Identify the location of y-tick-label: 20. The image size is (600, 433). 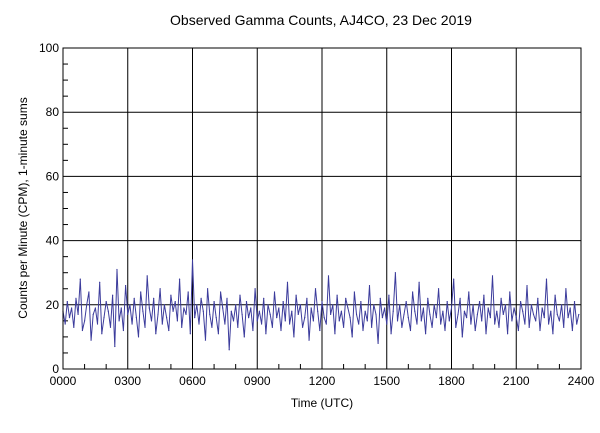
(53, 305).